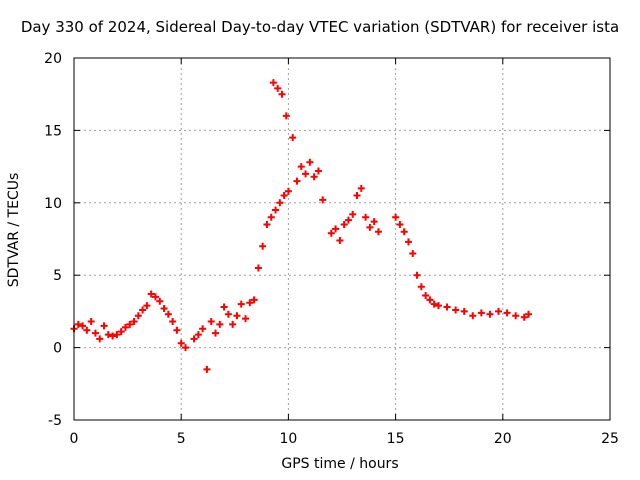 The height and width of the screenshot is (480, 640). Describe the element at coordinates (53, 204) in the screenshot. I see `y-tick-label: 10` at that location.